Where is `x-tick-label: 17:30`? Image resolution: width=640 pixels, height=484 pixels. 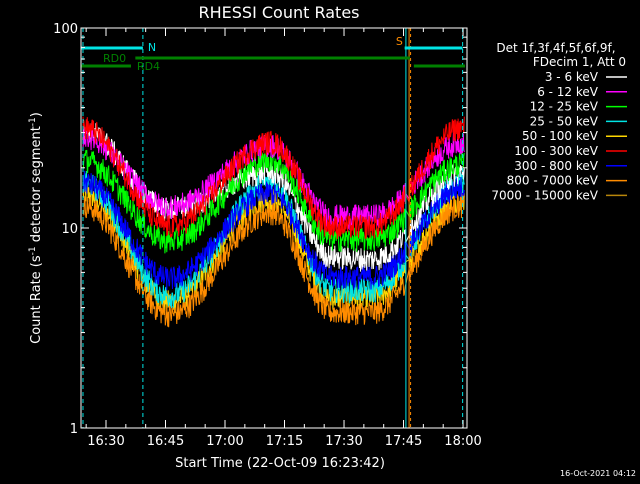 x-tick-label: 17:30 is located at coordinates (343, 441).